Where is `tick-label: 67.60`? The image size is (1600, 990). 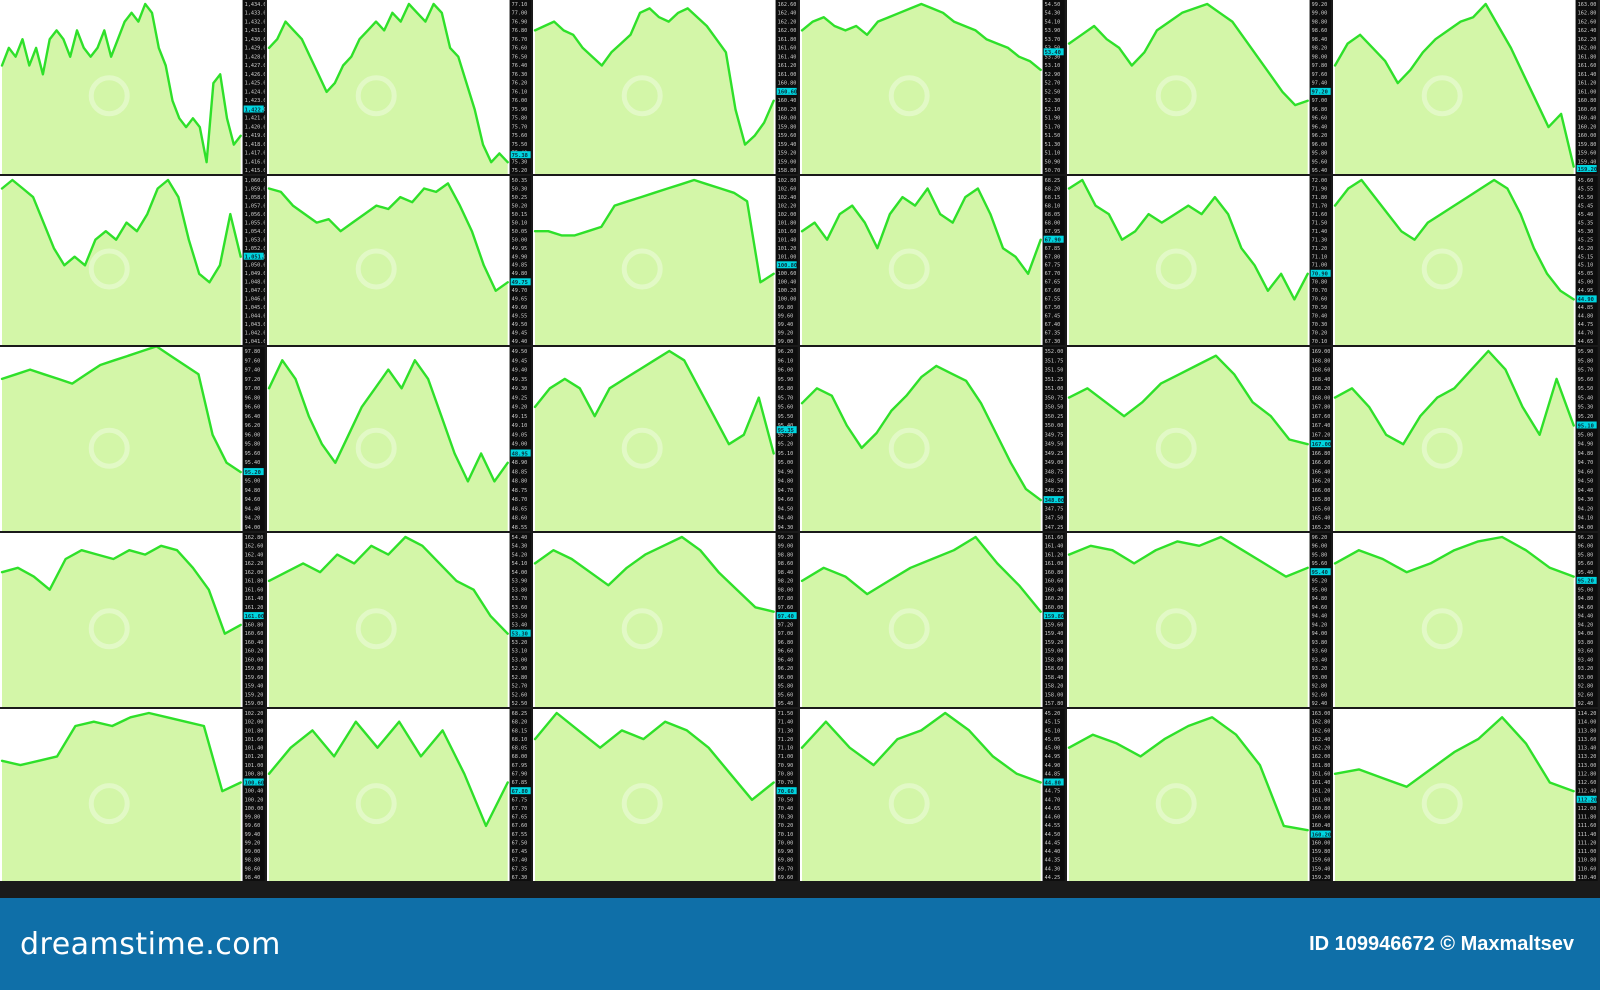
tick-label: 67.60 is located at coordinates (519, 826).